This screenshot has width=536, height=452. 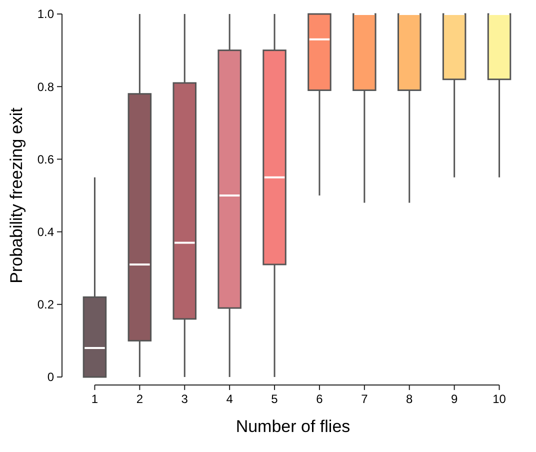 I want to click on y-tick-label: 0.6, so click(x=45, y=159).